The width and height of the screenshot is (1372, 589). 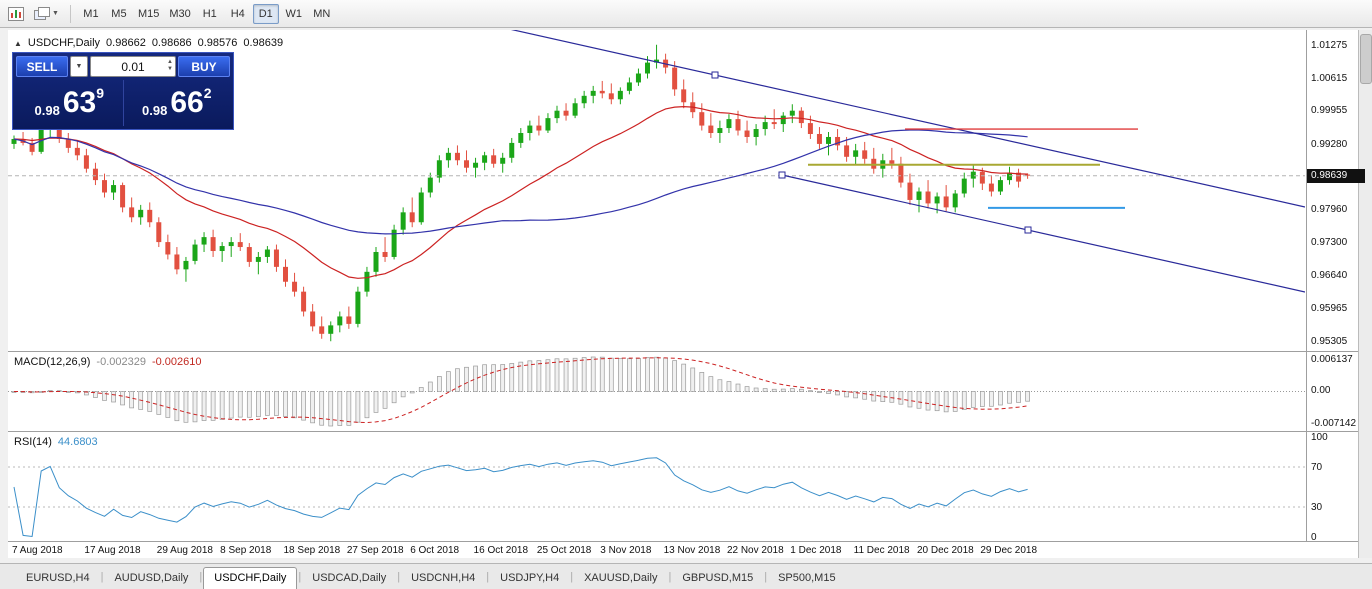 I want to click on tab-gbpusd-m15: GBPUSD,M15, so click(x=718, y=578).